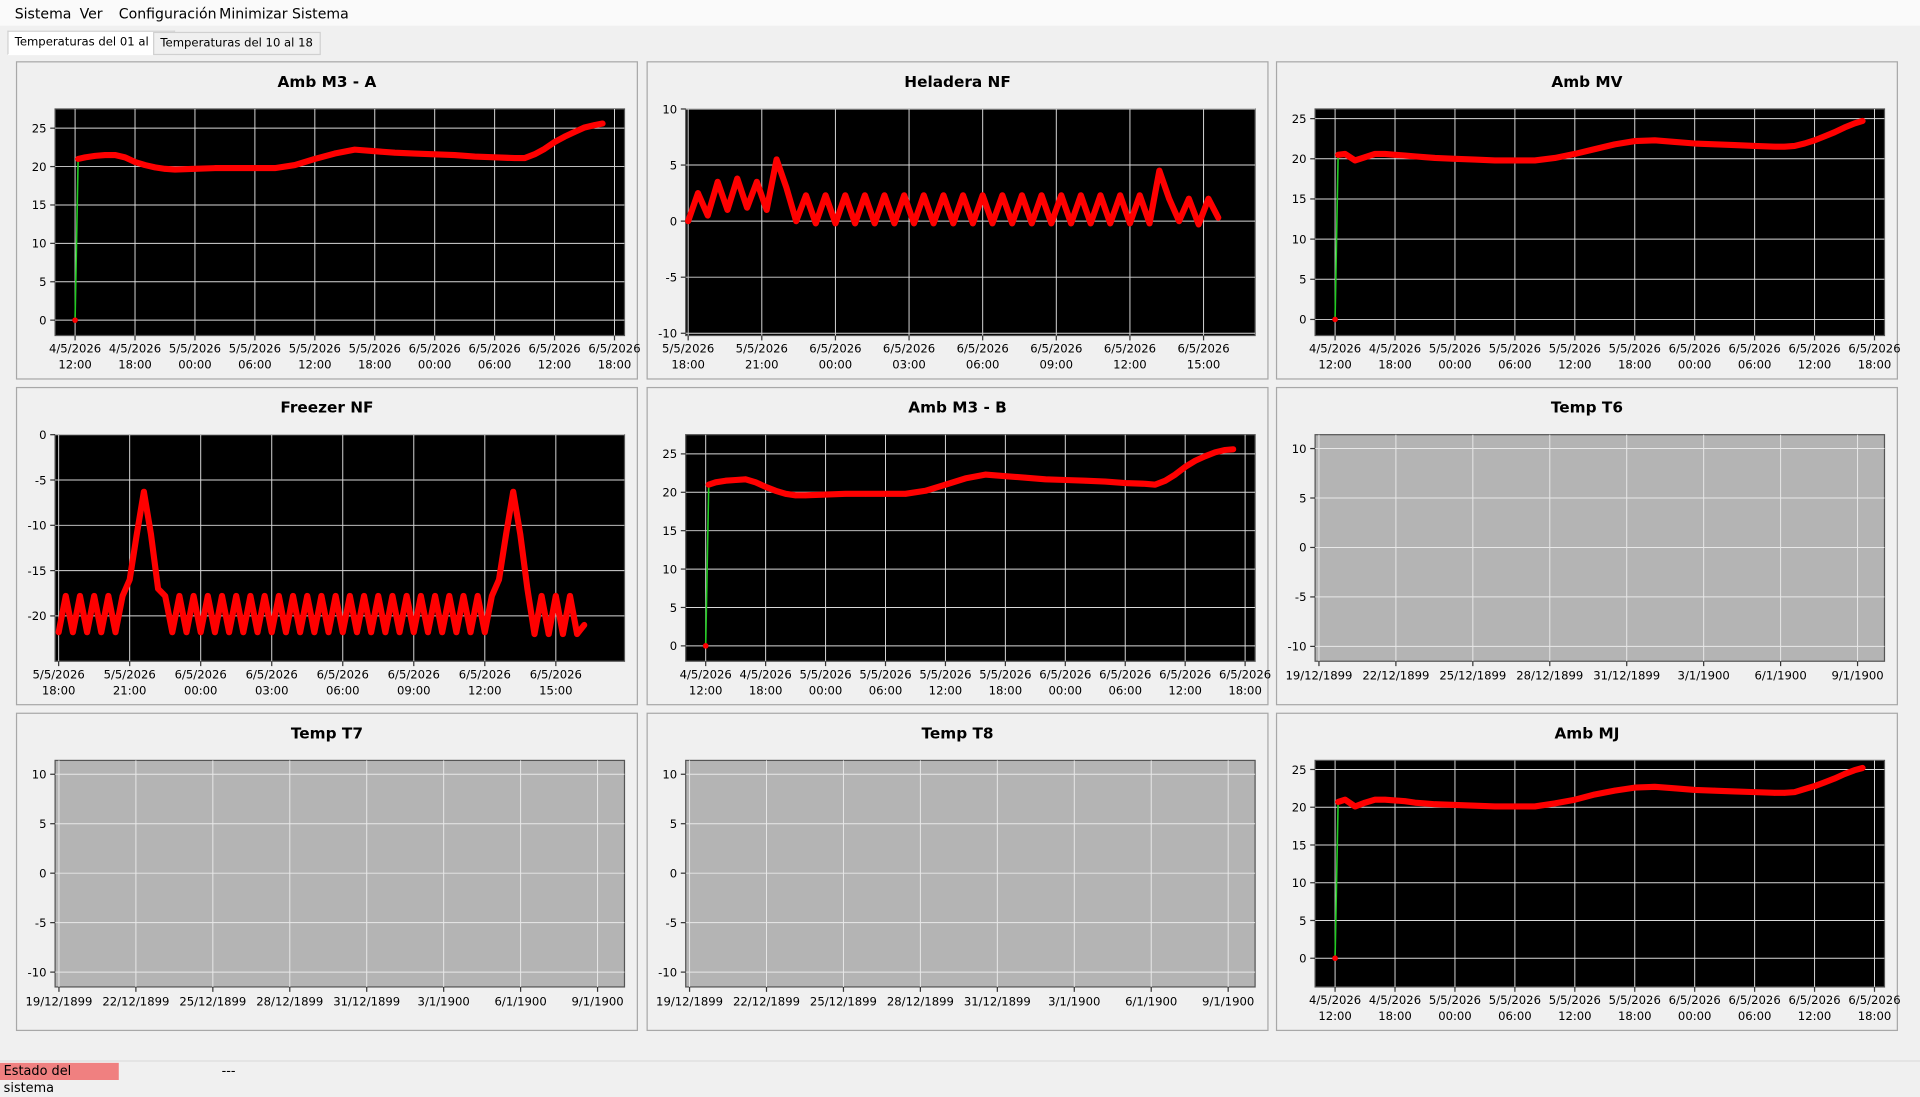  What do you see at coordinates (1297, 647) in the screenshot?
I see `y-tick-label: -10` at bounding box center [1297, 647].